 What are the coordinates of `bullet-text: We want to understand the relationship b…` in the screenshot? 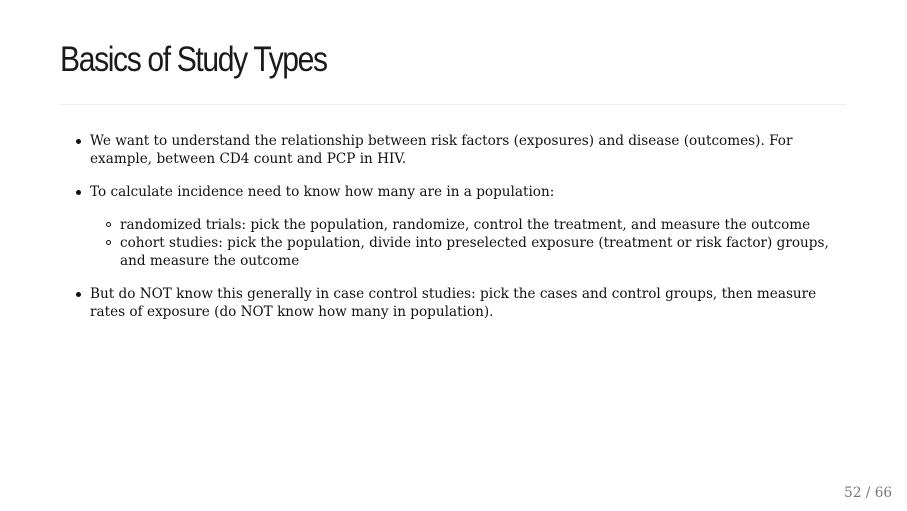 It's located at (441, 150).